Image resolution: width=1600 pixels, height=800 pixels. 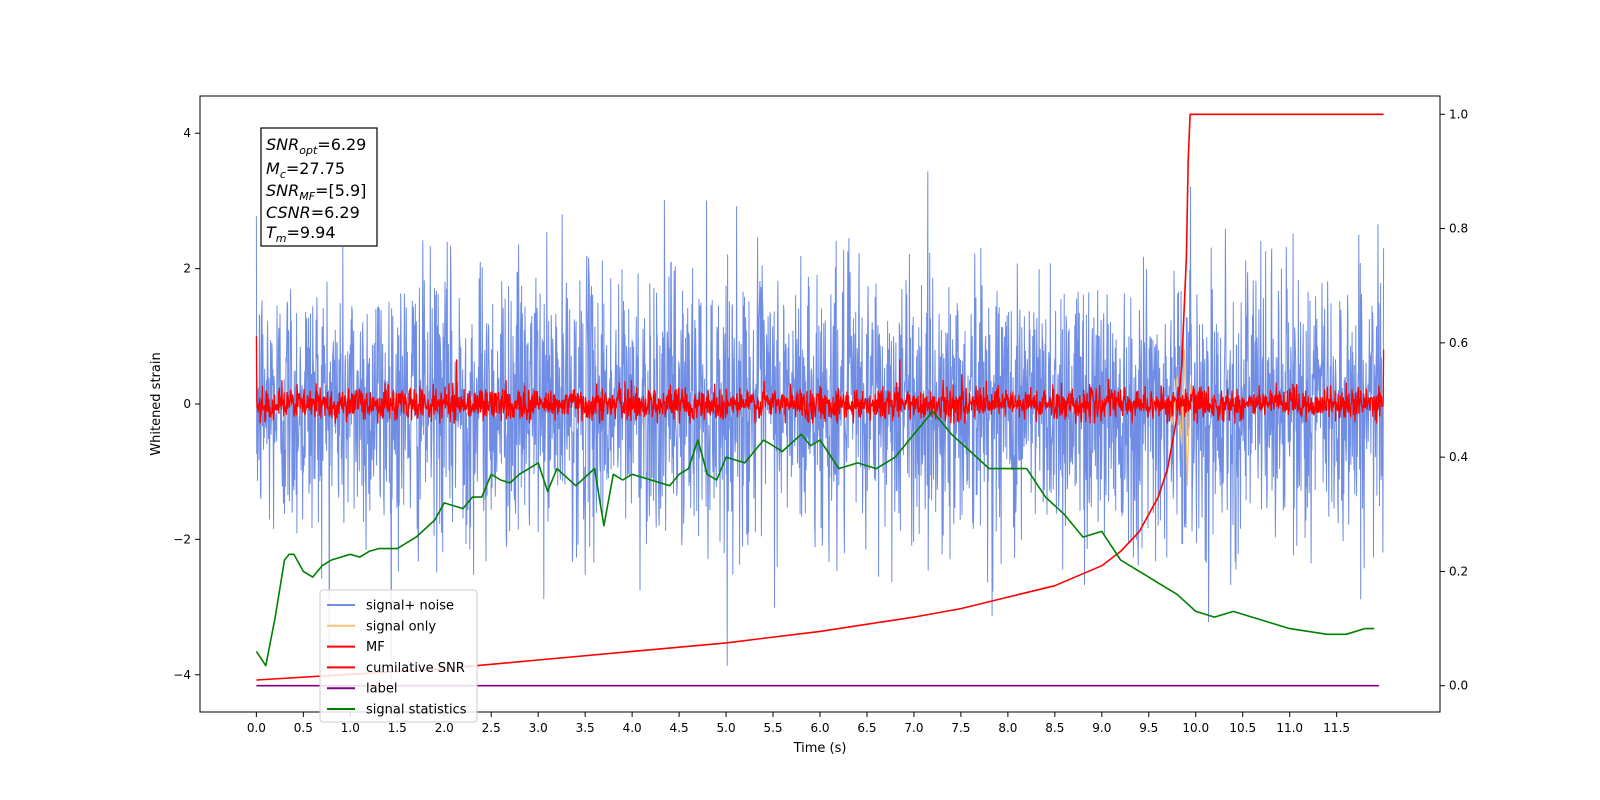 I want to click on x-tick-label: 10.5, so click(x=1242, y=728).